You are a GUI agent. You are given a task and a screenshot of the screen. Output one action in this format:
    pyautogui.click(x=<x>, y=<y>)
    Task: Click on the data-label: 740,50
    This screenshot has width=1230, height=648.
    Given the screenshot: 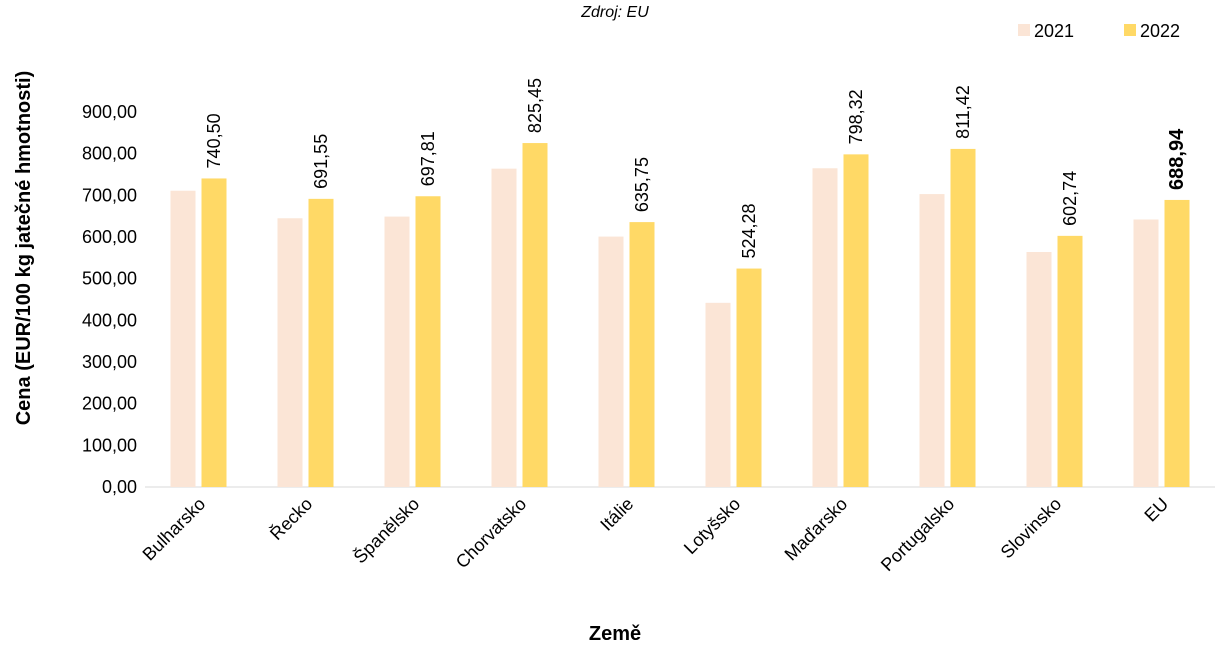 What is the action you would take?
    pyautogui.click(x=214, y=140)
    